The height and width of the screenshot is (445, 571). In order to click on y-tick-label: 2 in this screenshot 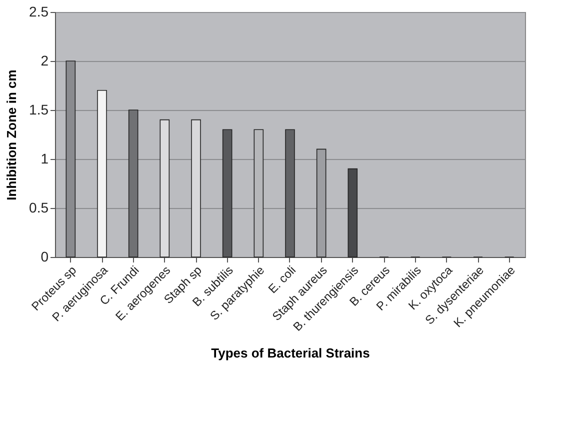, I will do `click(44, 60)`.